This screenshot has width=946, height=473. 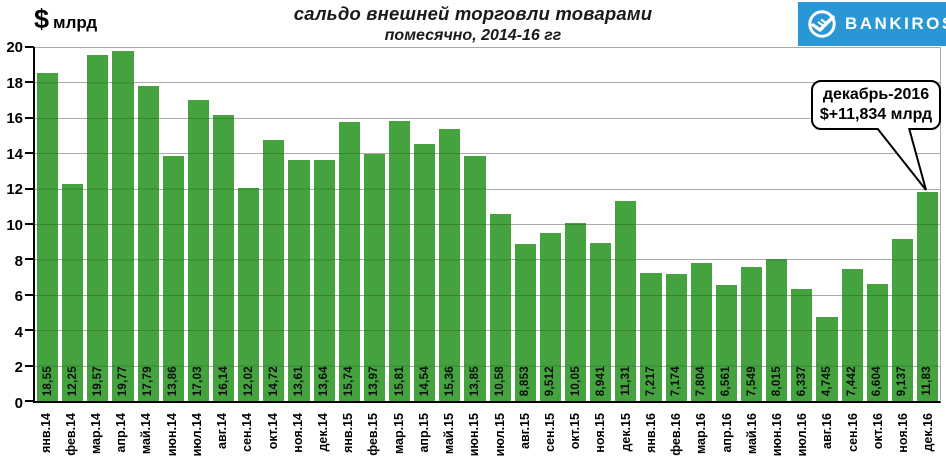 What do you see at coordinates (927, 381) in the screenshot?
I see `bar-value-label: 11,83` at bounding box center [927, 381].